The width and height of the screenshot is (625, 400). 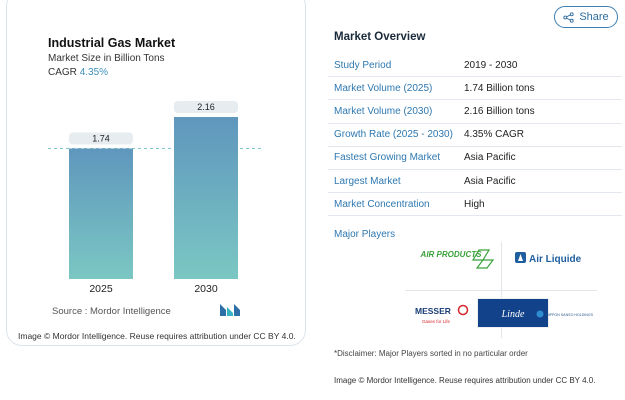 I want to click on nippon-sanso-logo: NIPPON SANSO HOLDINGS, so click(x=565, y=314).